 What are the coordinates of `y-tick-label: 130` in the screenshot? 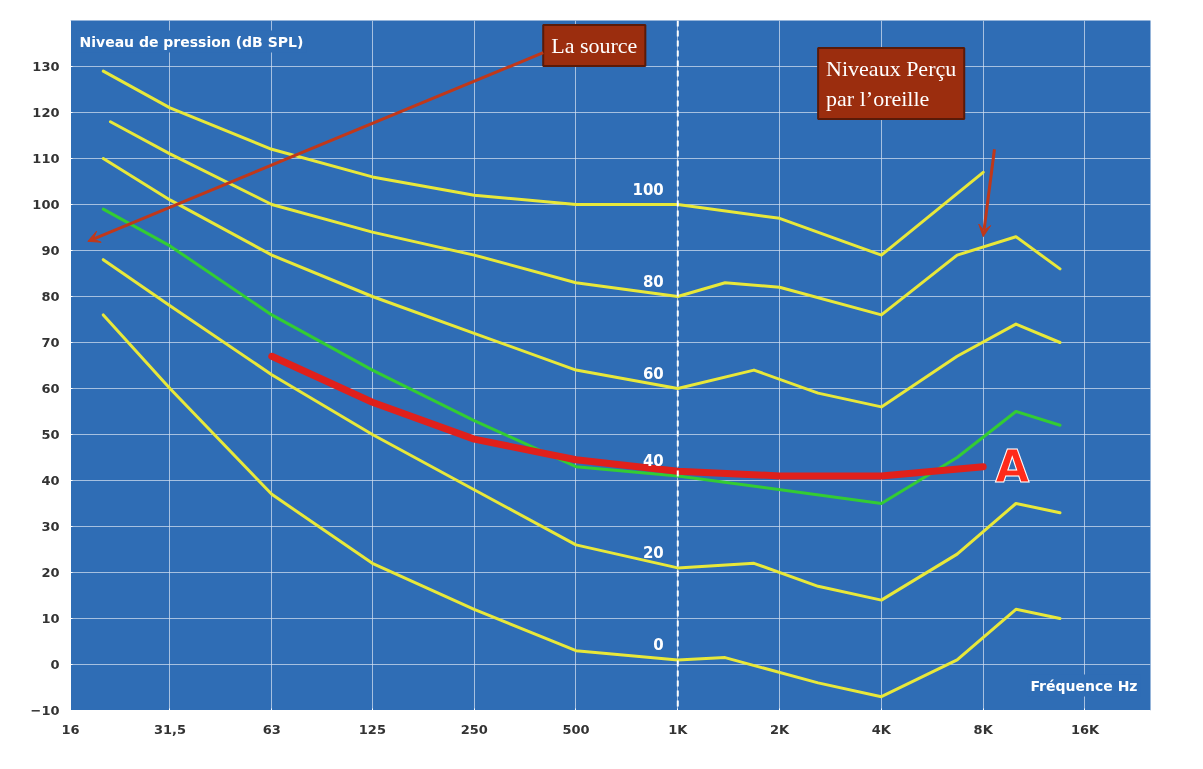 It's located at (46, 66).